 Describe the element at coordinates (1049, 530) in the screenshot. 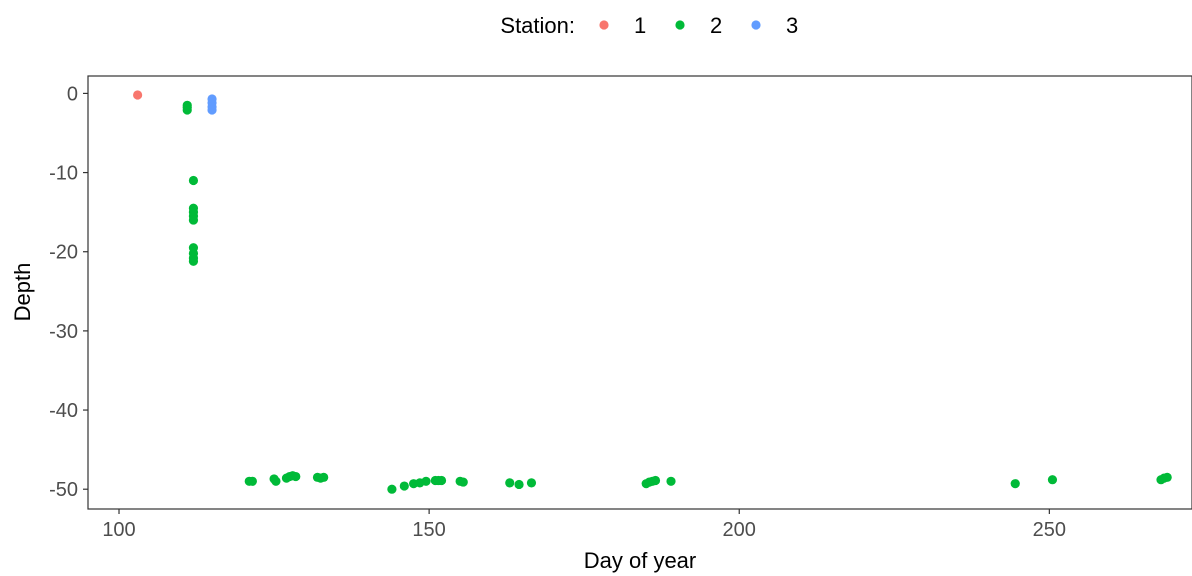

I see `x-tick-label: 250` at that location.